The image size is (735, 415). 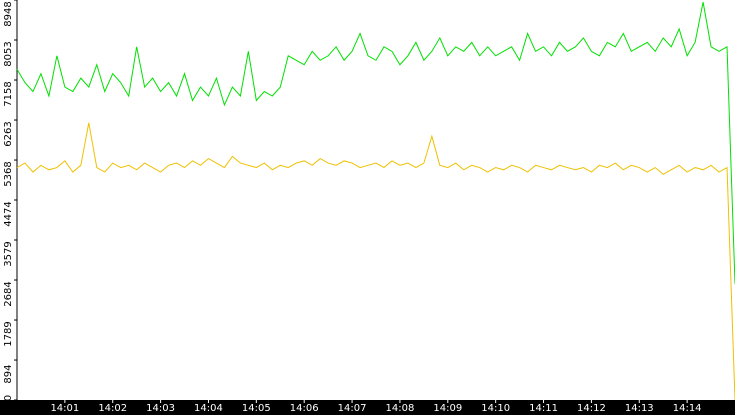 I want to click on x-axis-band, so click(x=367, y=407).